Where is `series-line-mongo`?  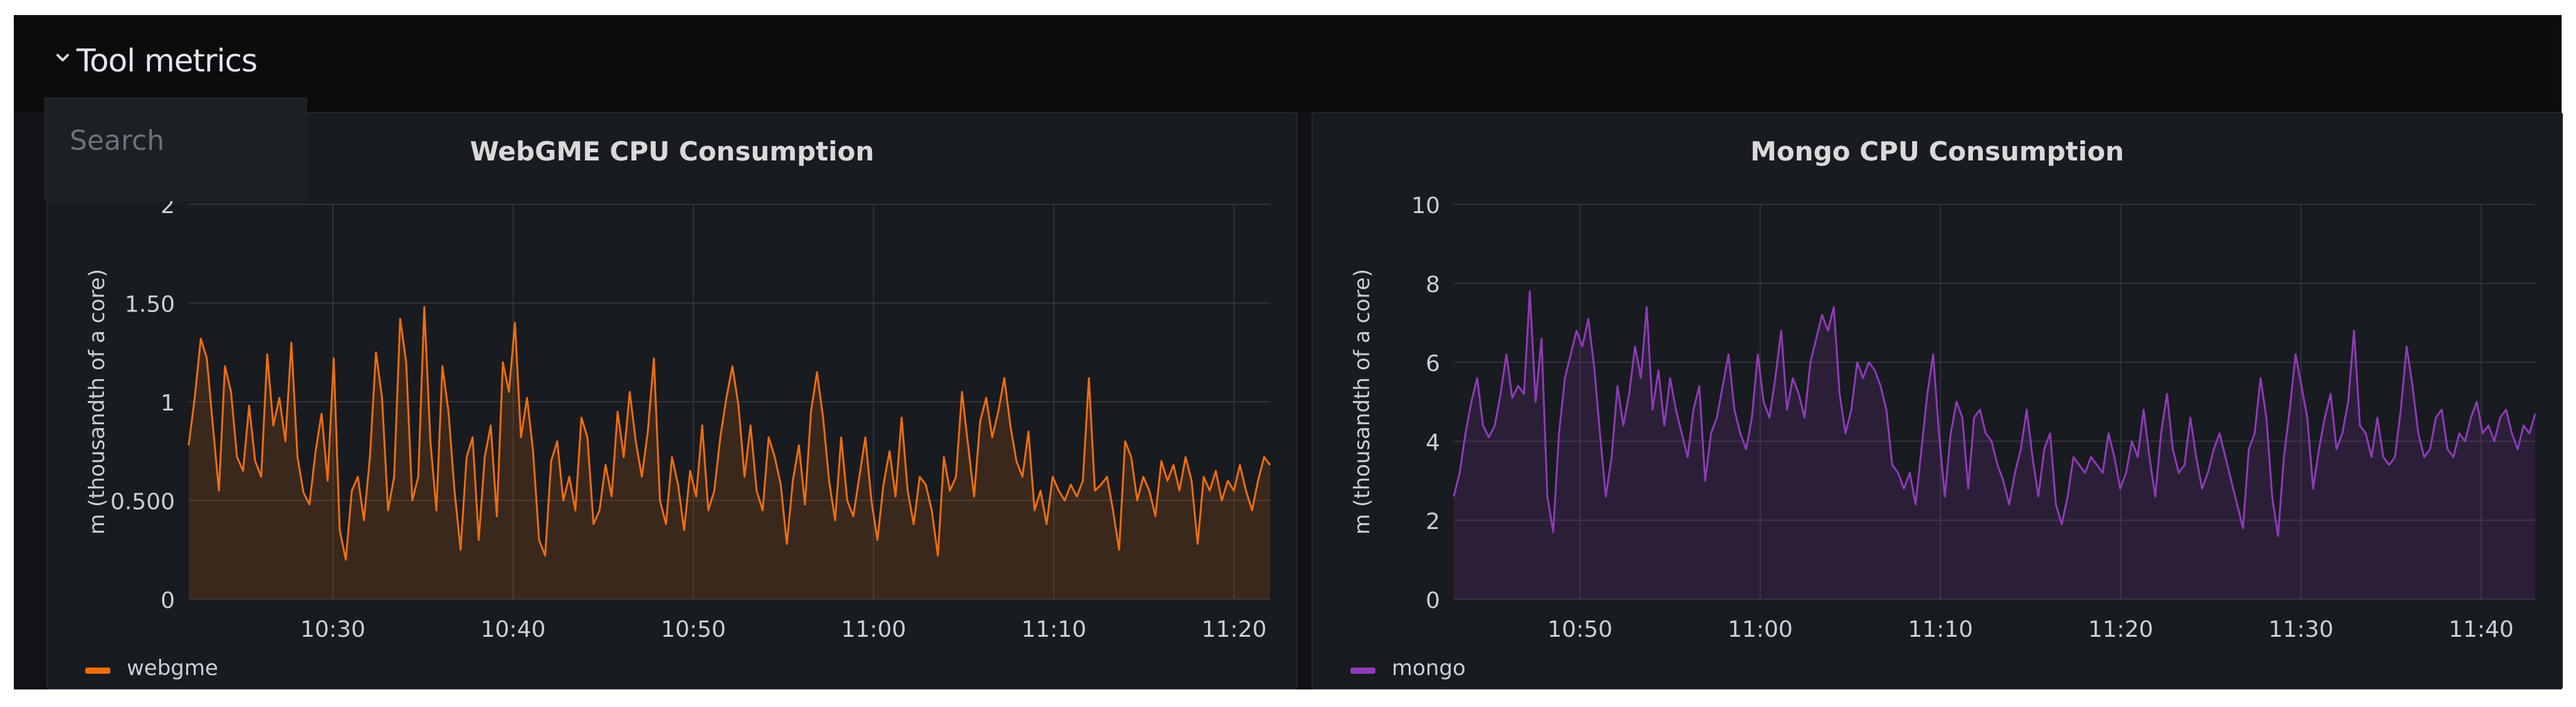
series-line-mongo is located at coordinates (1995, 413).